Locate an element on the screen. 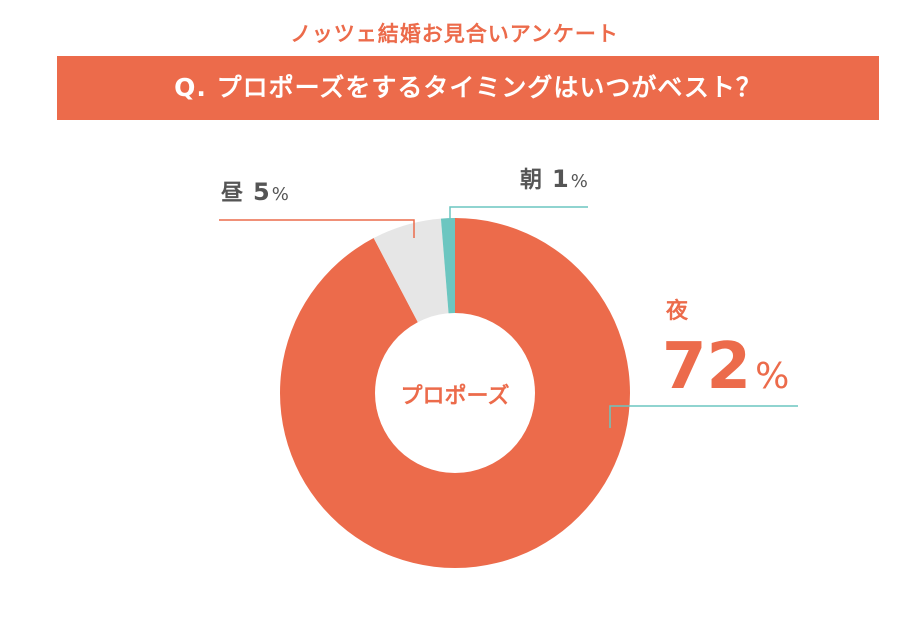  survey-subtitle: ノッツェ結婚お見合いアンケート is located at coordinates (454, 34).